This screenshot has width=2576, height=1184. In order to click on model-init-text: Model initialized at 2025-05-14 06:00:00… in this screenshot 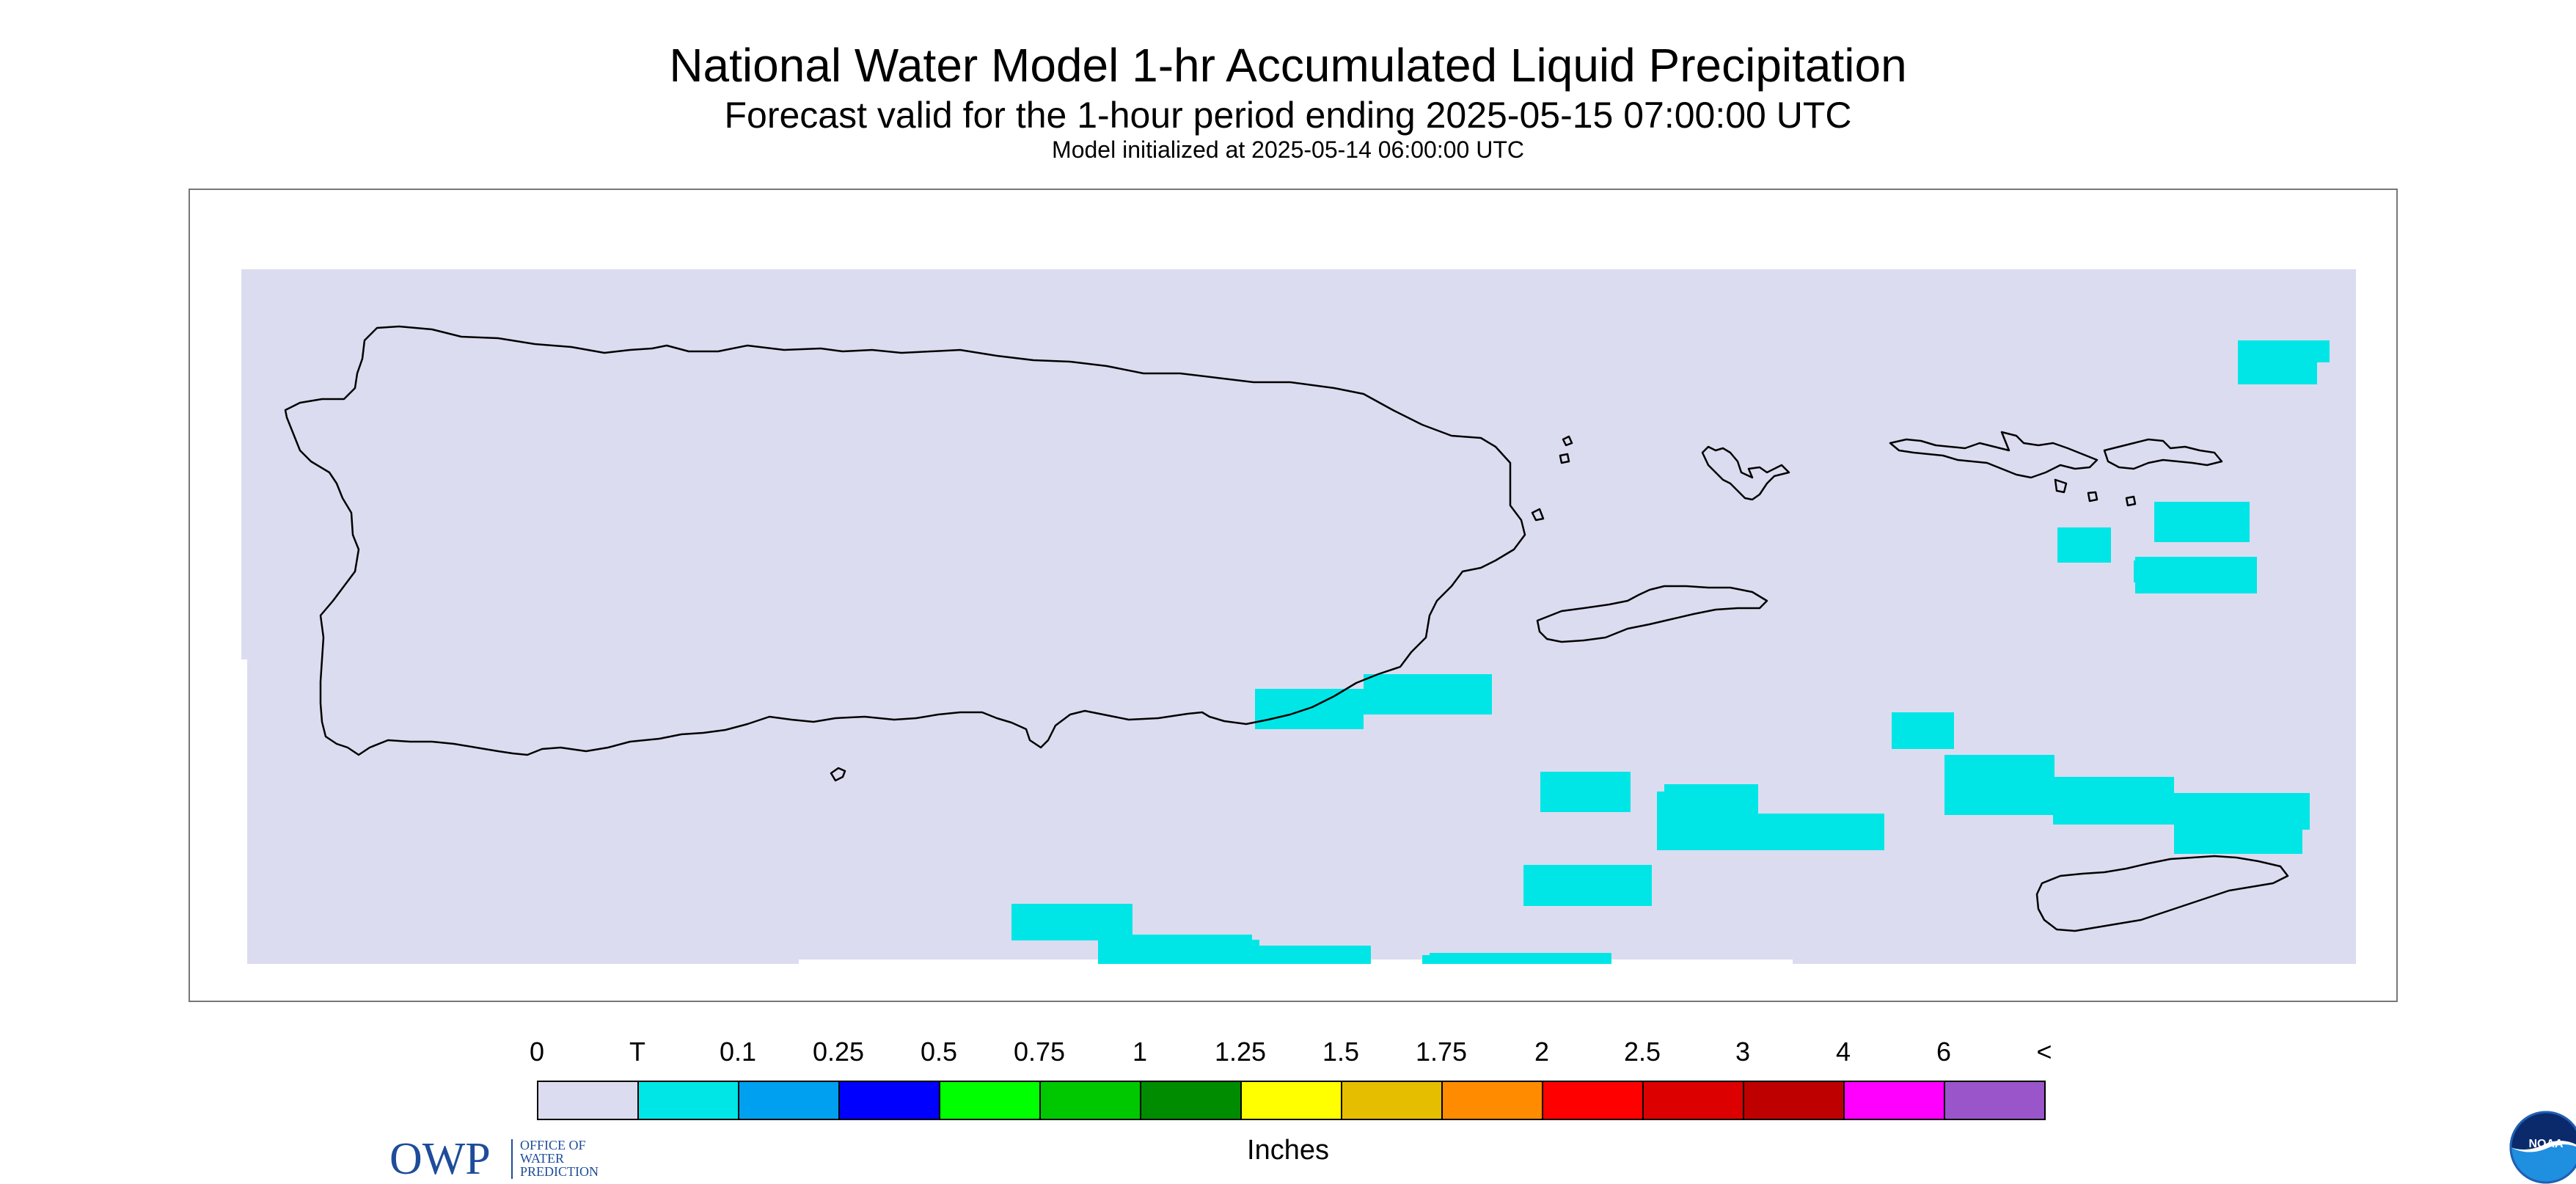, I will do `click(1288, 149)`.